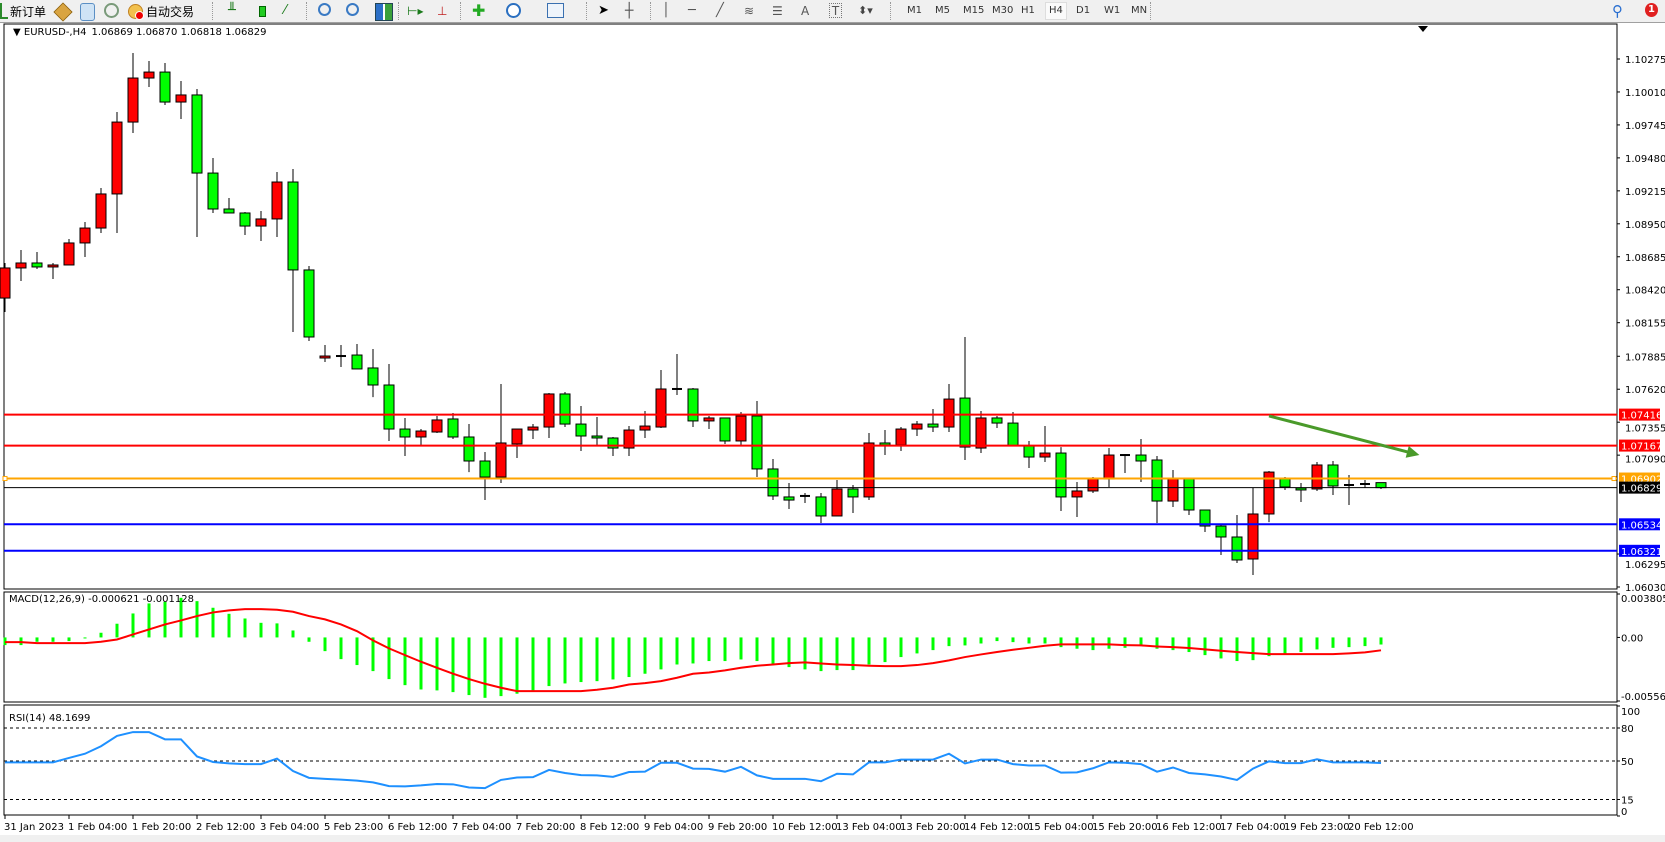 Image resolution: width=1665 pixels, height=842 pixels. Describe the element at coordinates (1112, 11) in the screenshot. I see `timeframe-w1: W1` at that location.